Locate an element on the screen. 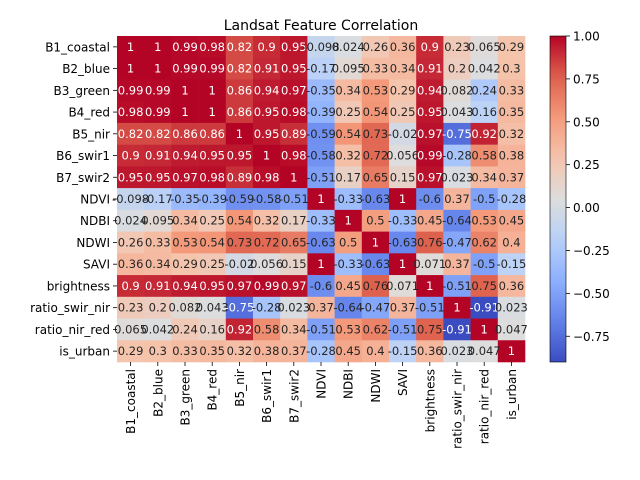  x-tick-label: B5_nir is located at coordinates (240, 388).